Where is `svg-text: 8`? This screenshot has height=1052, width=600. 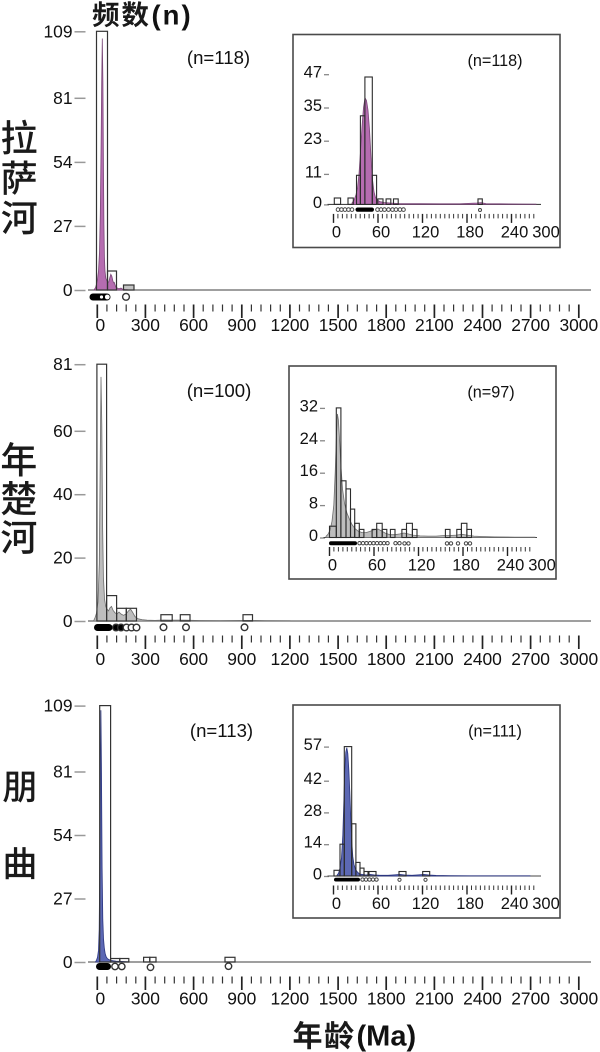 svg-text: 8 is located at coordinates (313, 504).